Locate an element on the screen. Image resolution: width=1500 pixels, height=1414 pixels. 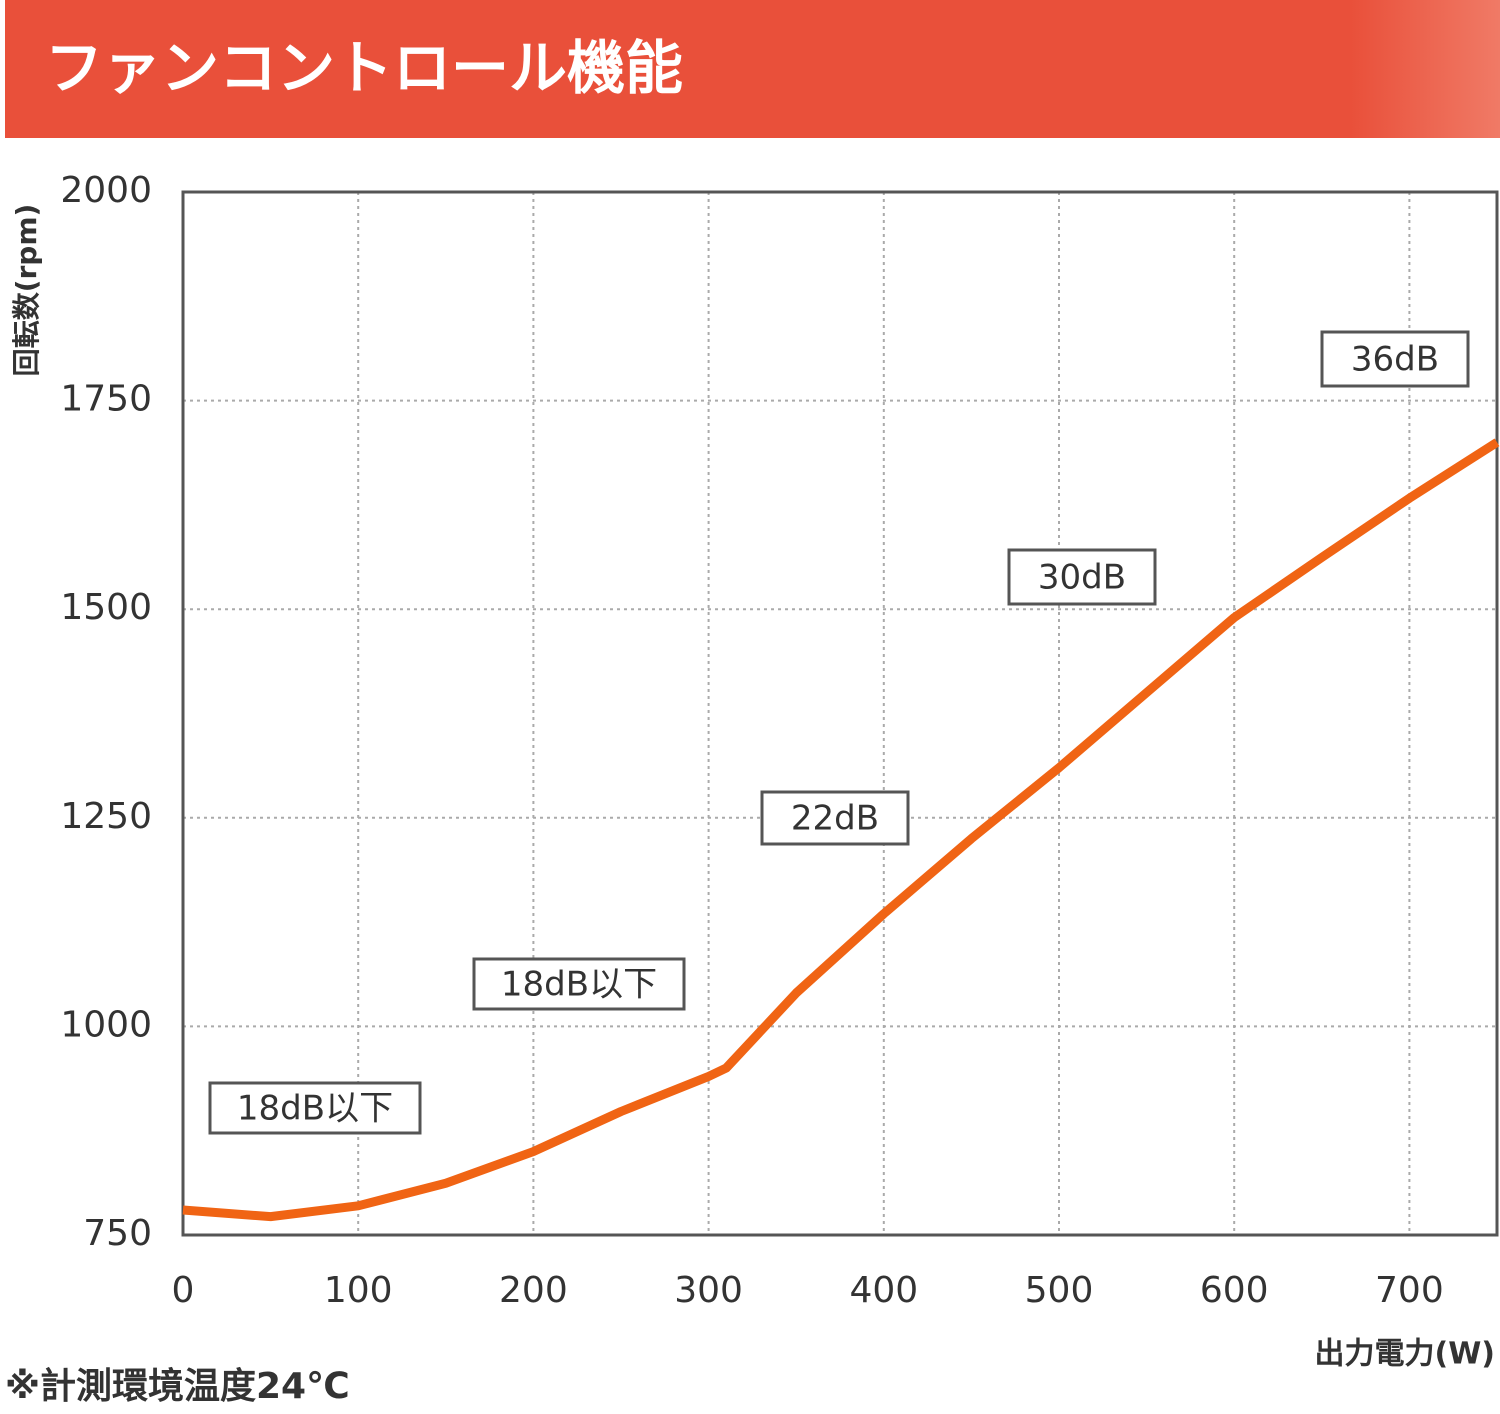
x-axis-label: 出力電力(W) is located at coordinates (1404, 1354).